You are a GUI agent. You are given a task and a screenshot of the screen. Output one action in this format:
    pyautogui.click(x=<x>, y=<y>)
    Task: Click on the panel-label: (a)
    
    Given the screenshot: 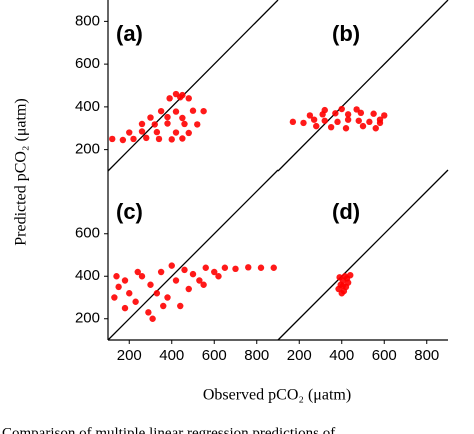 What is the action you would take?
    pyautogui.click(x=129, y=33)
    